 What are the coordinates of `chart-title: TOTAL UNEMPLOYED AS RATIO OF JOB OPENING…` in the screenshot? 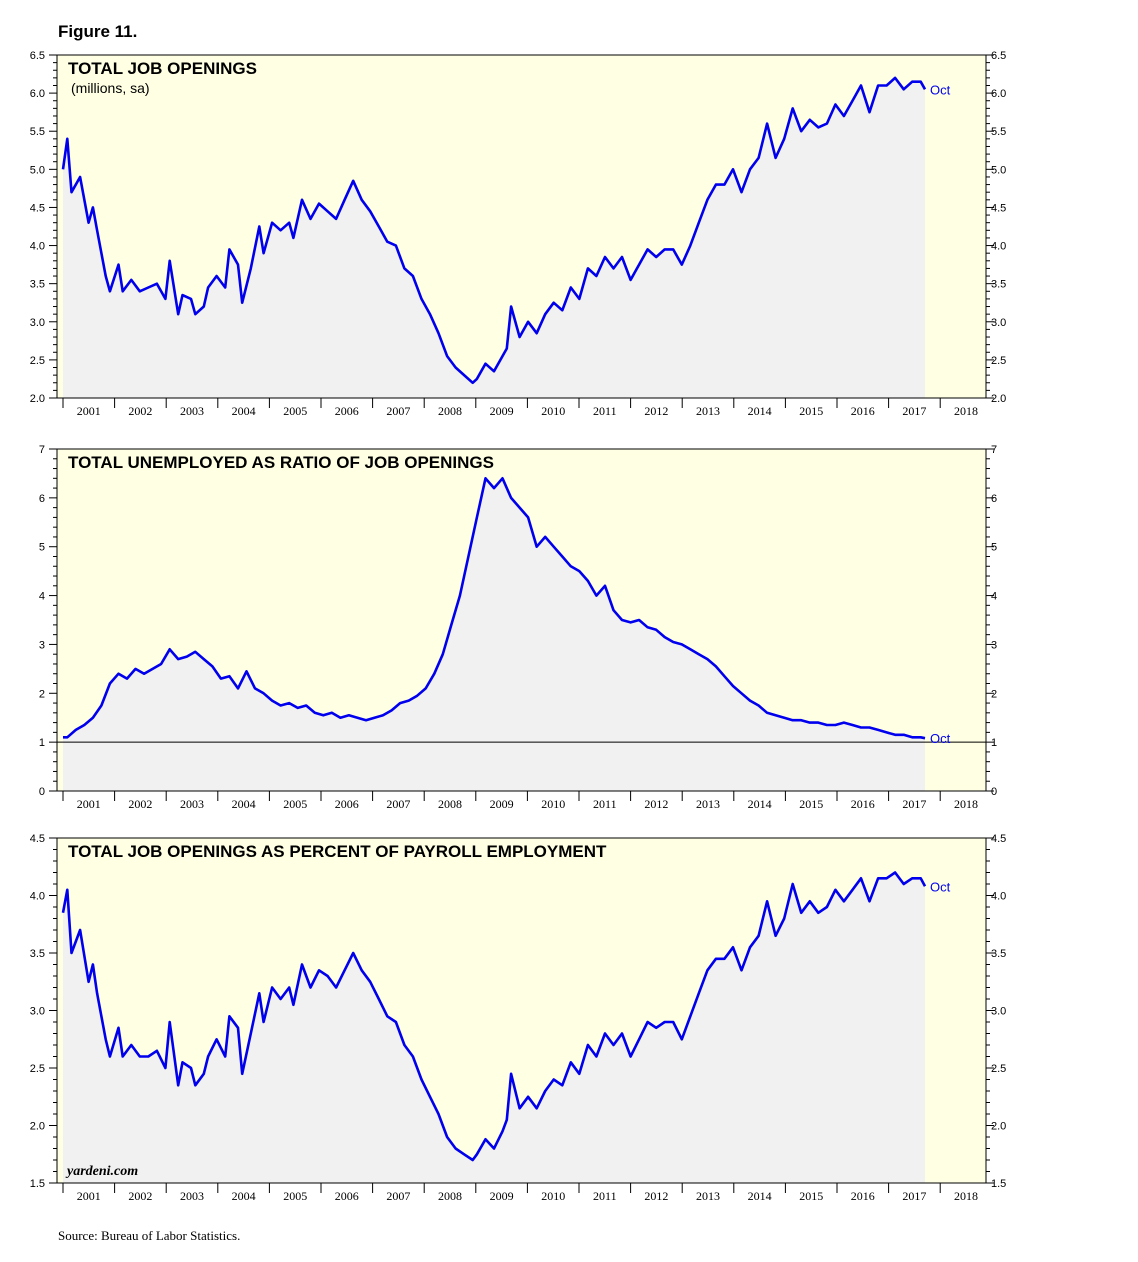 It's located at (281, 462).